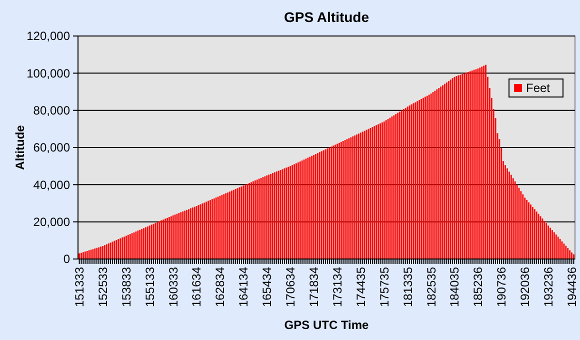  Describe the element at coordinates (79, 287) in the screenshot. I see `x-tick-label: 151333` at that location.